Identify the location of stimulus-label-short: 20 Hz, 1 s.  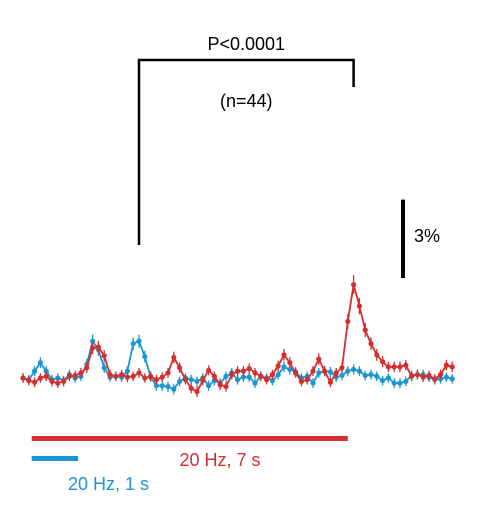
(108, 484).